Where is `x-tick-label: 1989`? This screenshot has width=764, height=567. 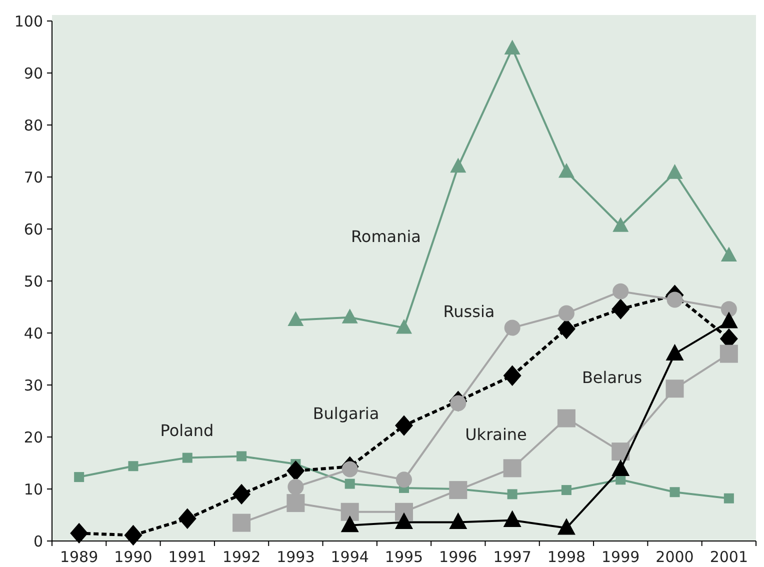
x-tick-label: 1989 is located at coordinates (79, 557).